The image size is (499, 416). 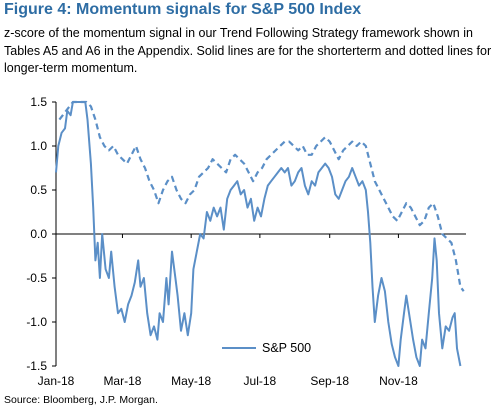 I want to click on legend-label-sp500: S&P 500, so click(x=286, y=348).